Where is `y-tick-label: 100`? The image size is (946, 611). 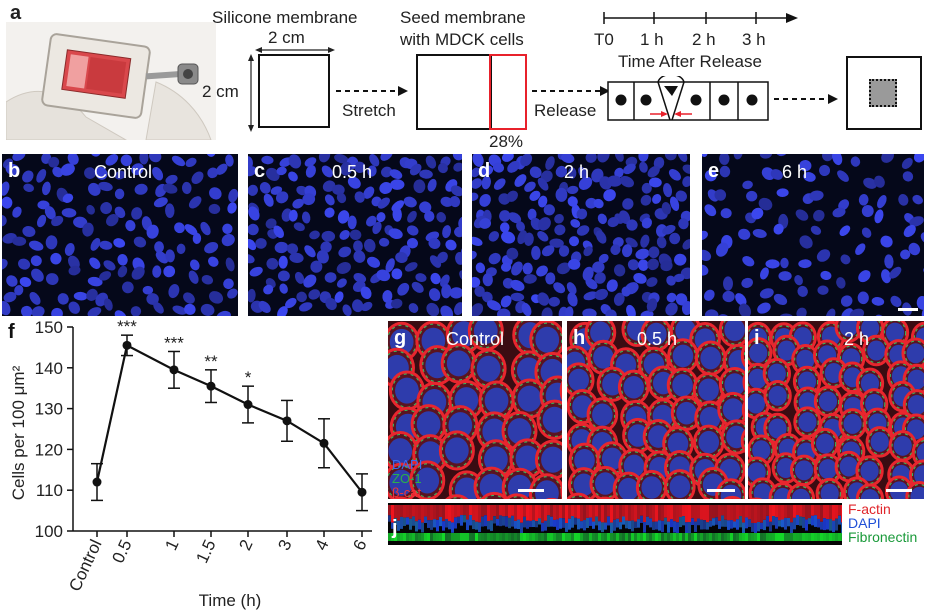
y-tick-label: 100 is located at coordinates (49, 531).